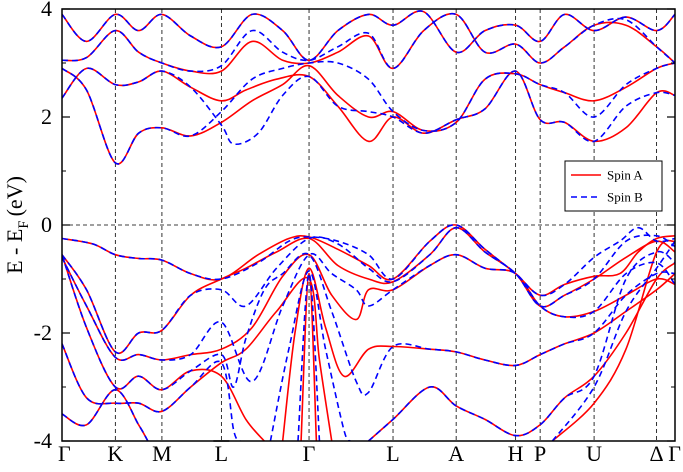 This screenshot has width=683, height=472. I want to click on legend-label-0: Spin A, so click(625, 175).